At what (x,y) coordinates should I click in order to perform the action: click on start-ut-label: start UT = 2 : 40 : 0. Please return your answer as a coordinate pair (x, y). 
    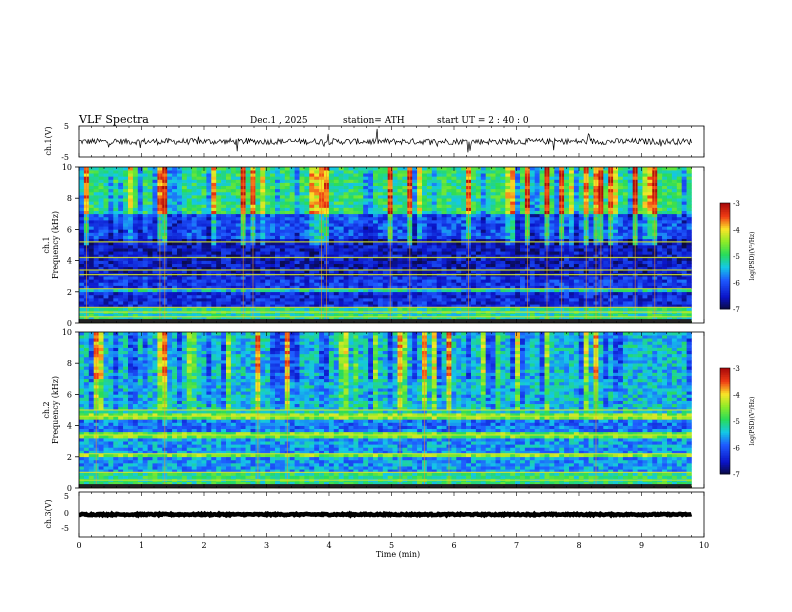
    Looking at the image, I should click on (483, 121).